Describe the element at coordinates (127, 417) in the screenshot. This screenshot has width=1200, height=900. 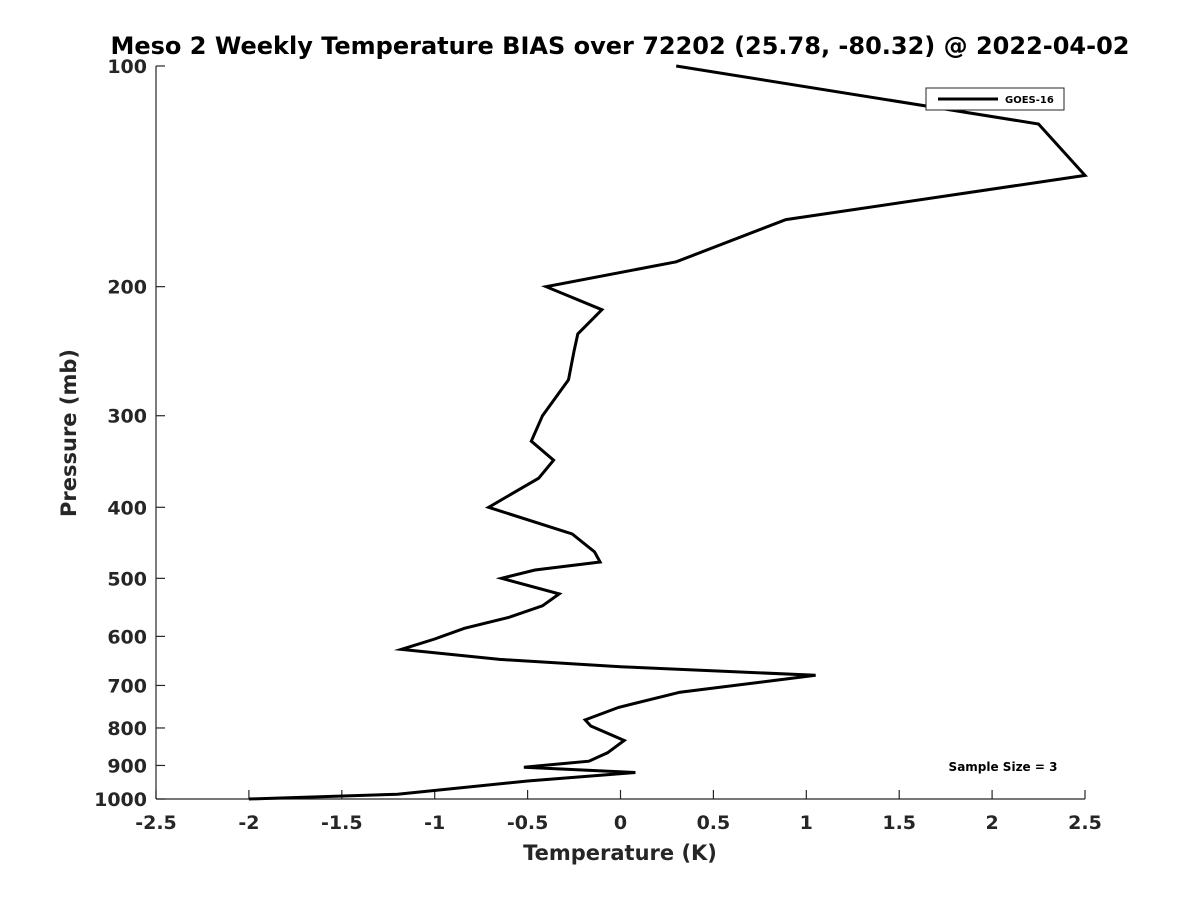
I see `y-tick-label: 300` at that location.